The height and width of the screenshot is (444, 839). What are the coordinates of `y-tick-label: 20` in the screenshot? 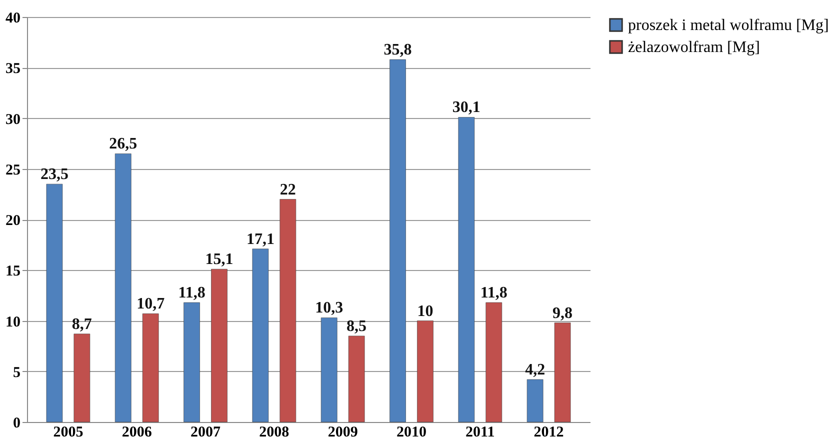 It's located at (13, 221).